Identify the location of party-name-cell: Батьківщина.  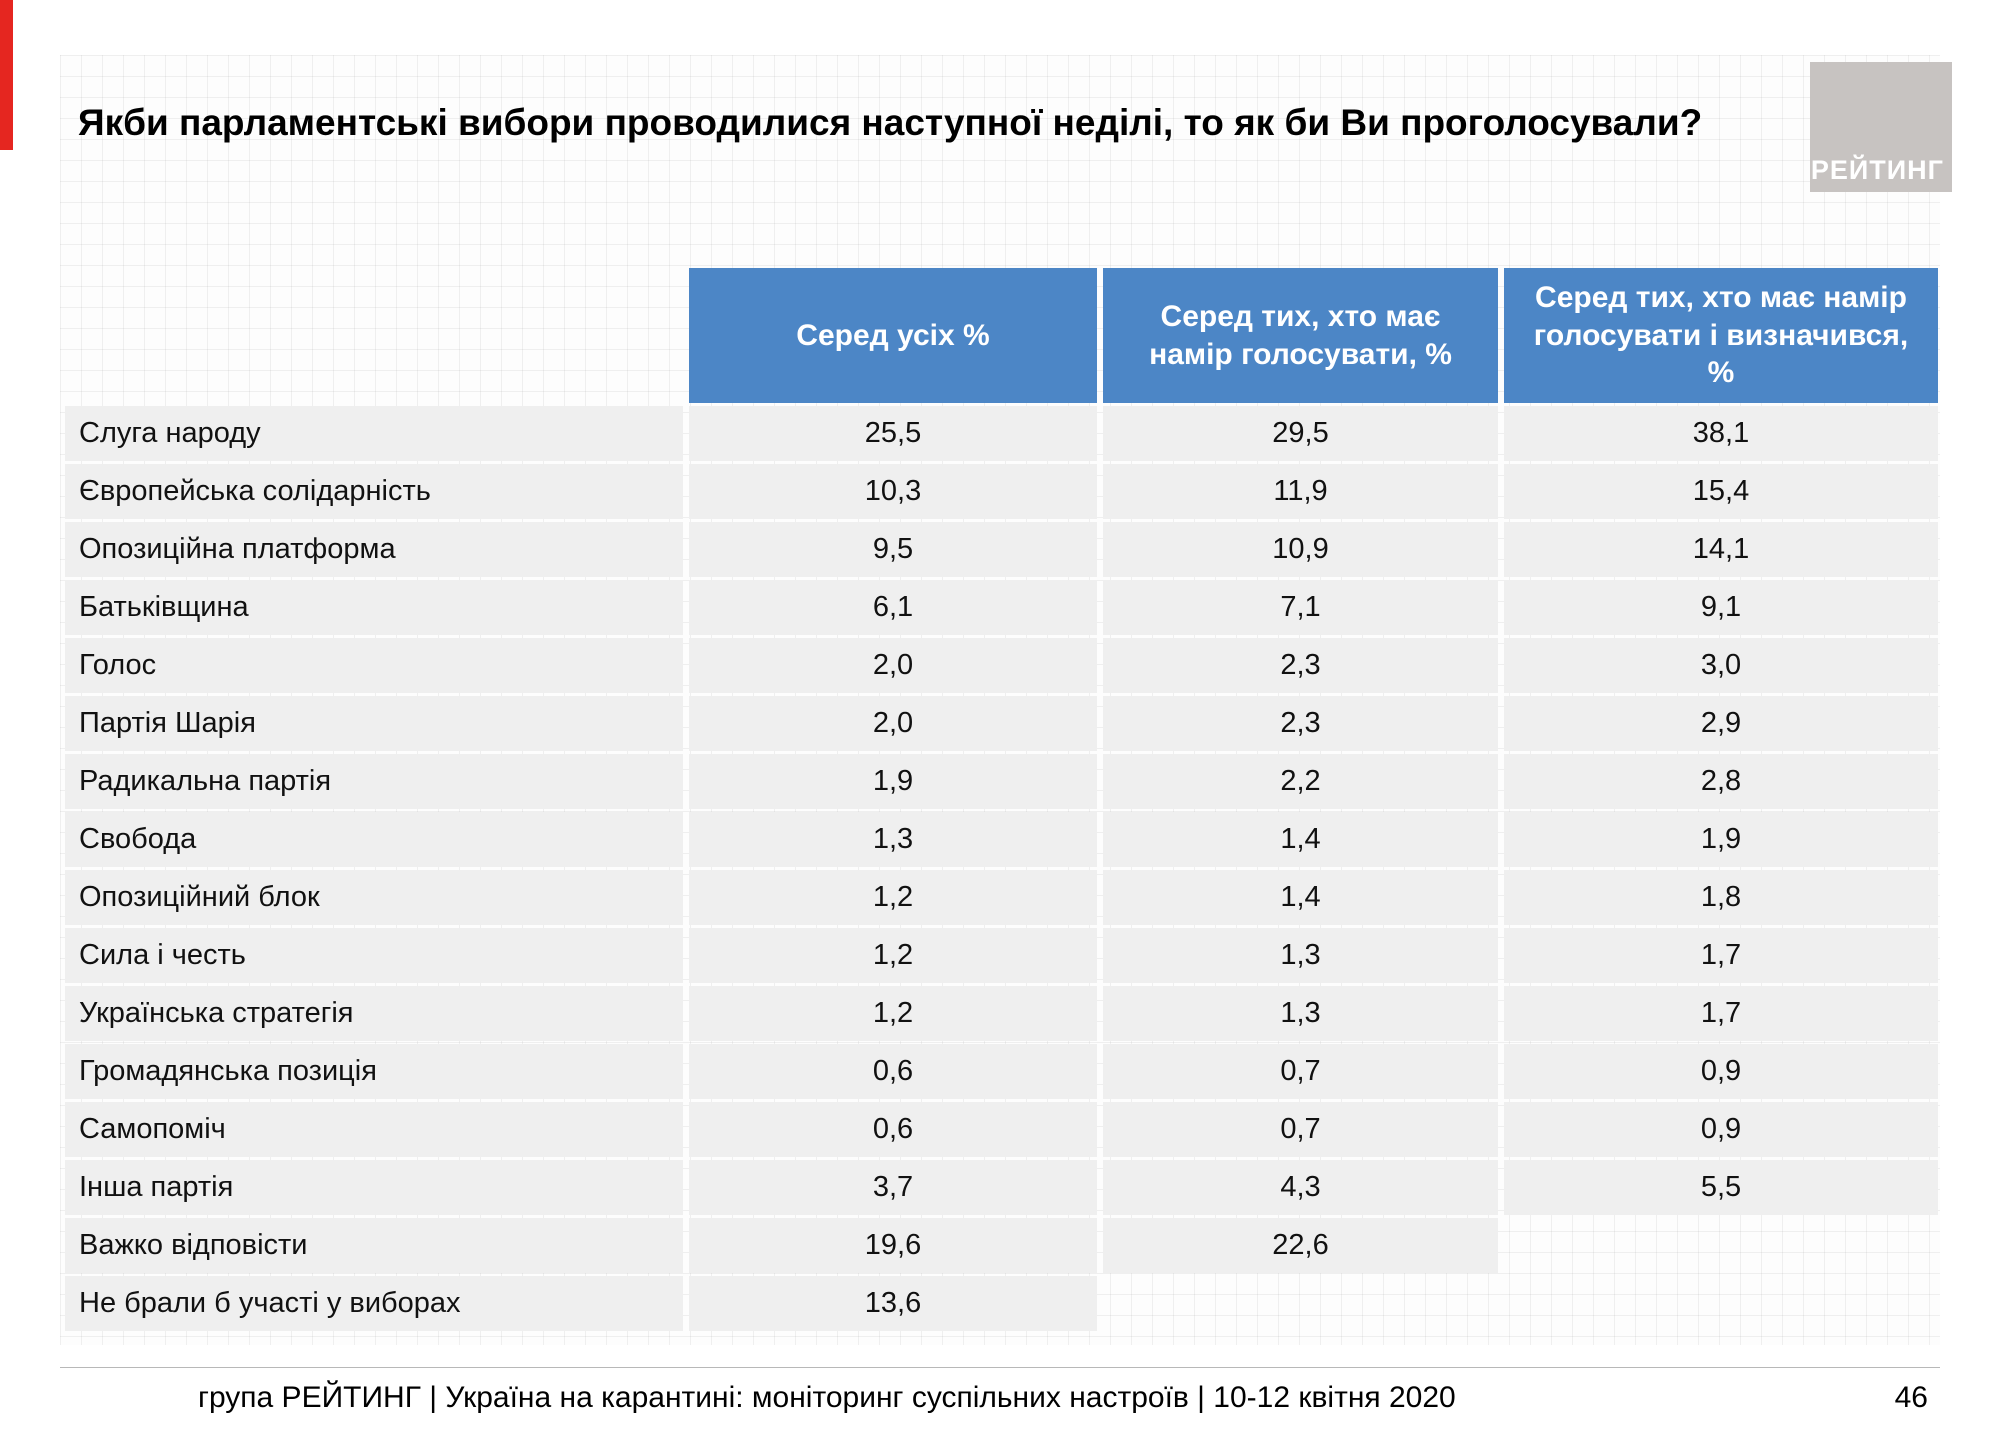
(374, 607).